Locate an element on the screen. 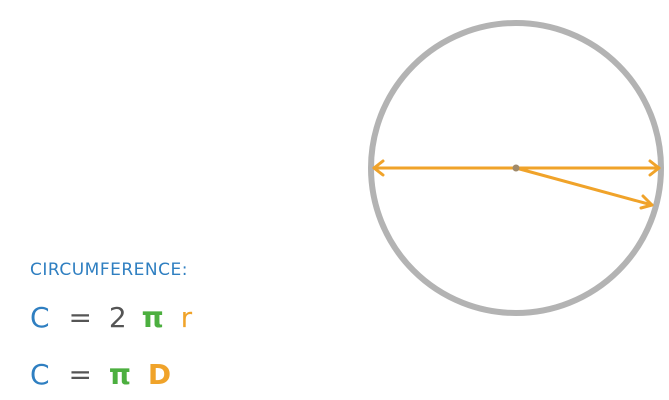 Image resolution: width=669 pixels, height=400 pixels. center-point is located at coordinates (516, 168).